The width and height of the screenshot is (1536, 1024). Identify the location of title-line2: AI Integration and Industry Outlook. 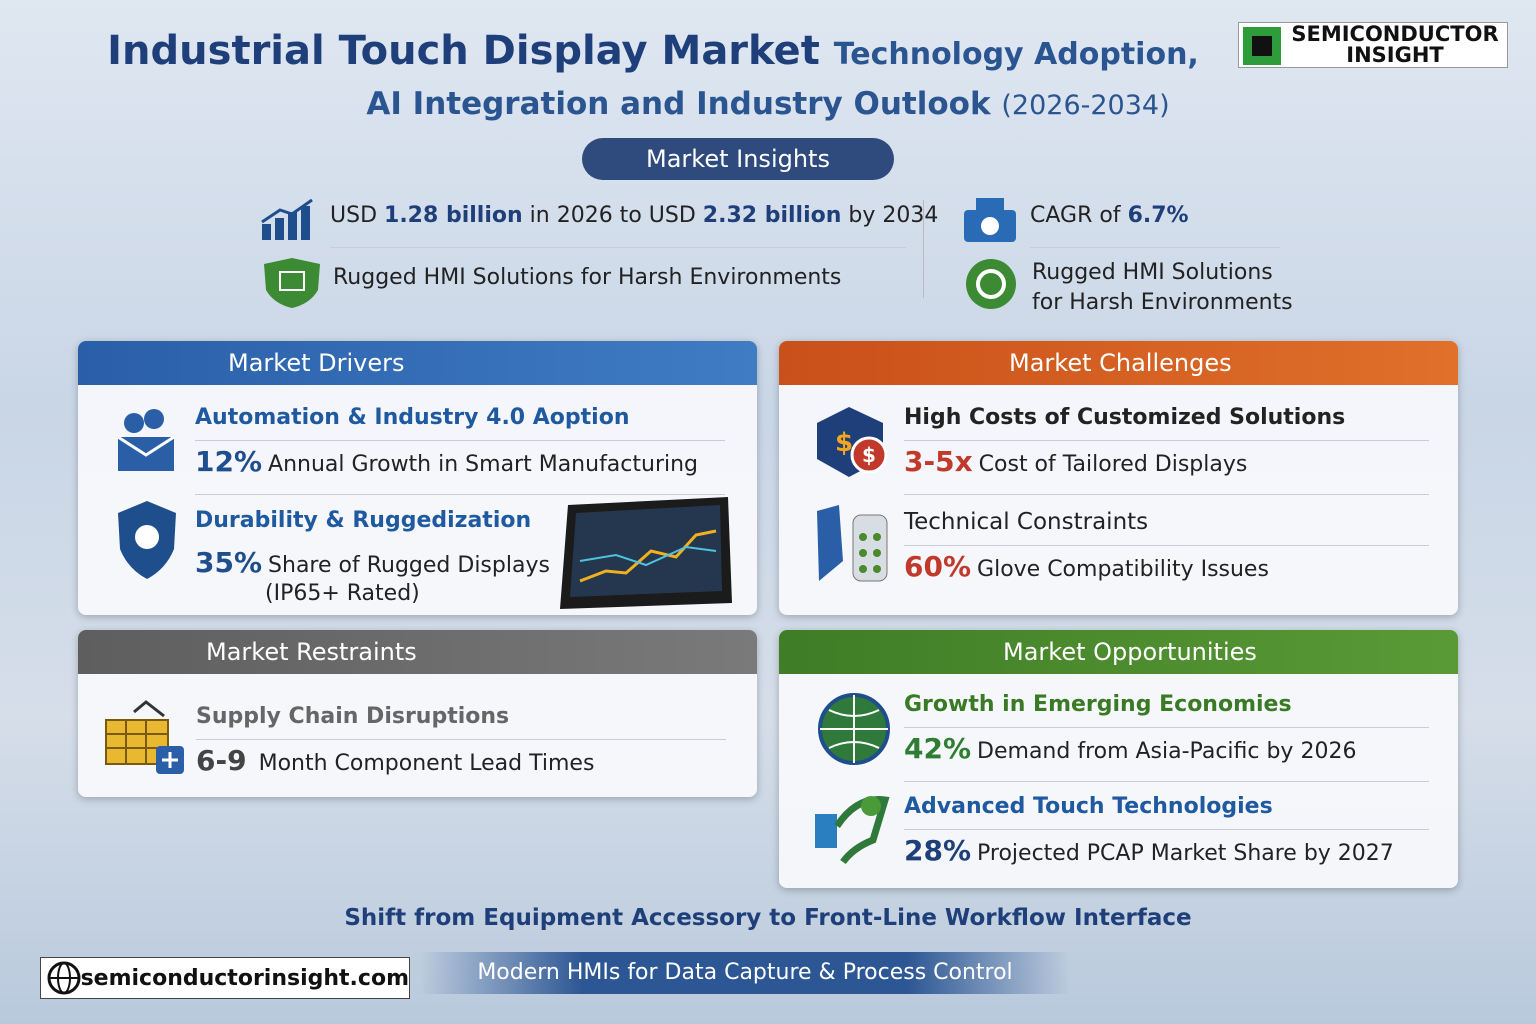
(678, 104).